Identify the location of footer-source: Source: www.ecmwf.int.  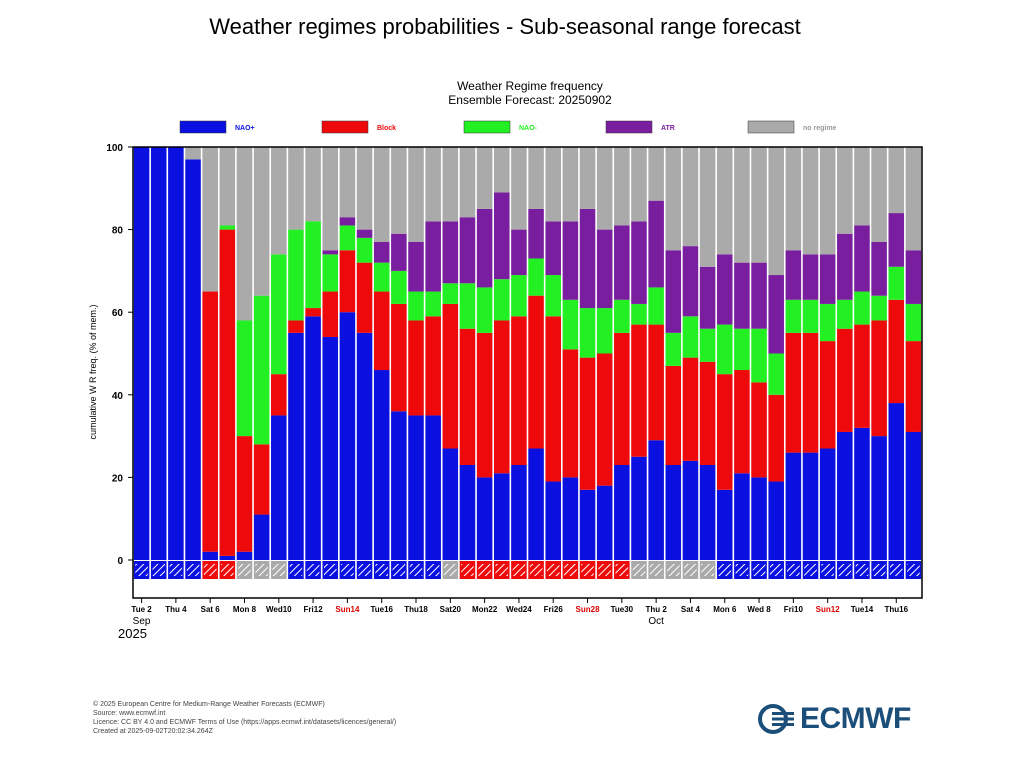
(129, 713).